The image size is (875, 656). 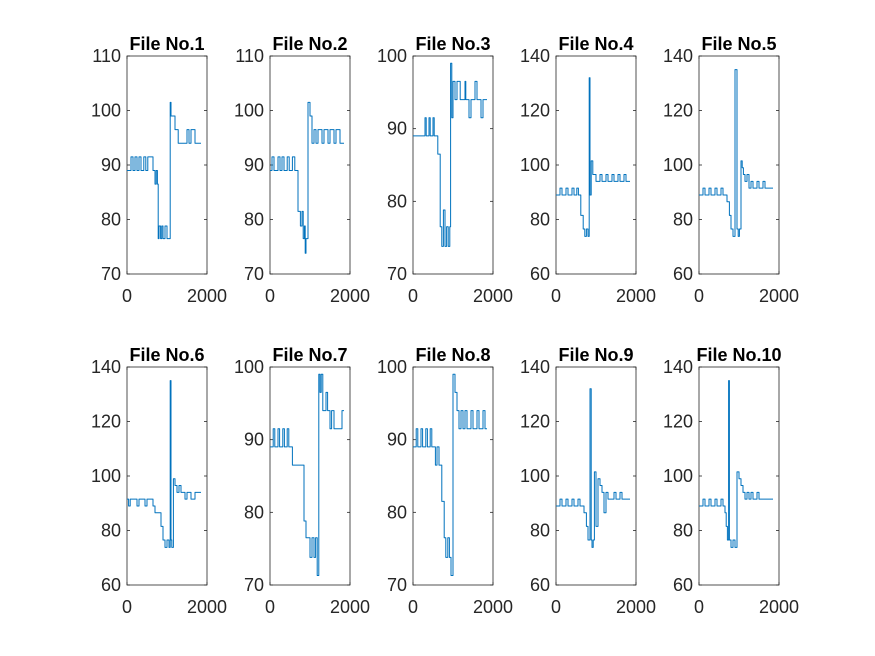 What do you see at coordinates (595, 355) in the screenshot?
I see `subplot-title: File No.9` at bounding box center [595, 355].